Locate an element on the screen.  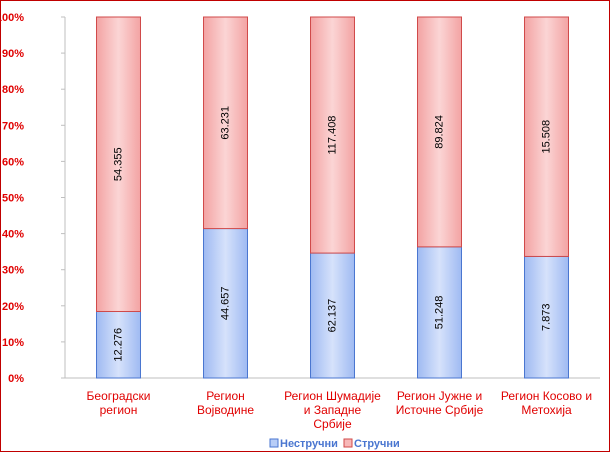
y-tick-label: 0% is located at coordinates (16, 379).